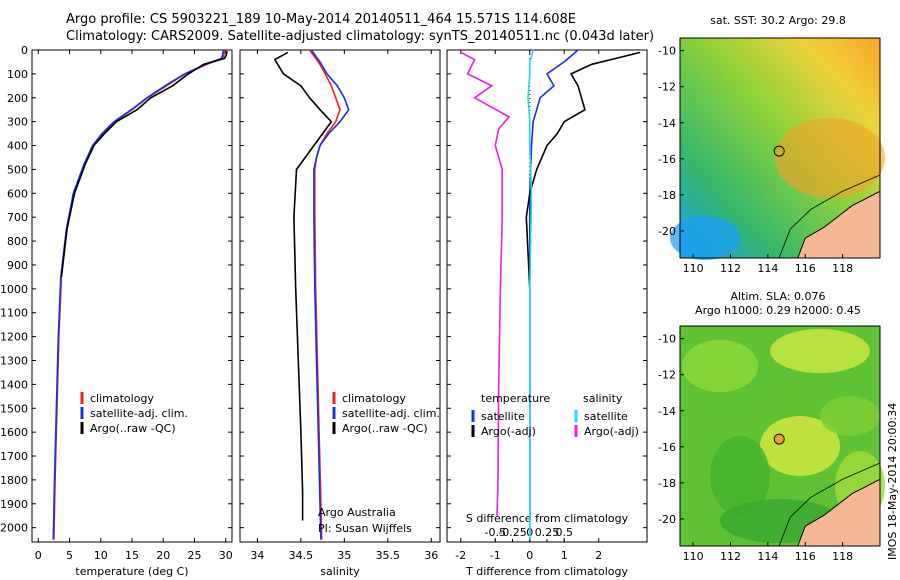 The height and width of the screenshot is (580, 900). I want to click on x-tick-label: 1, so click(564, 555).